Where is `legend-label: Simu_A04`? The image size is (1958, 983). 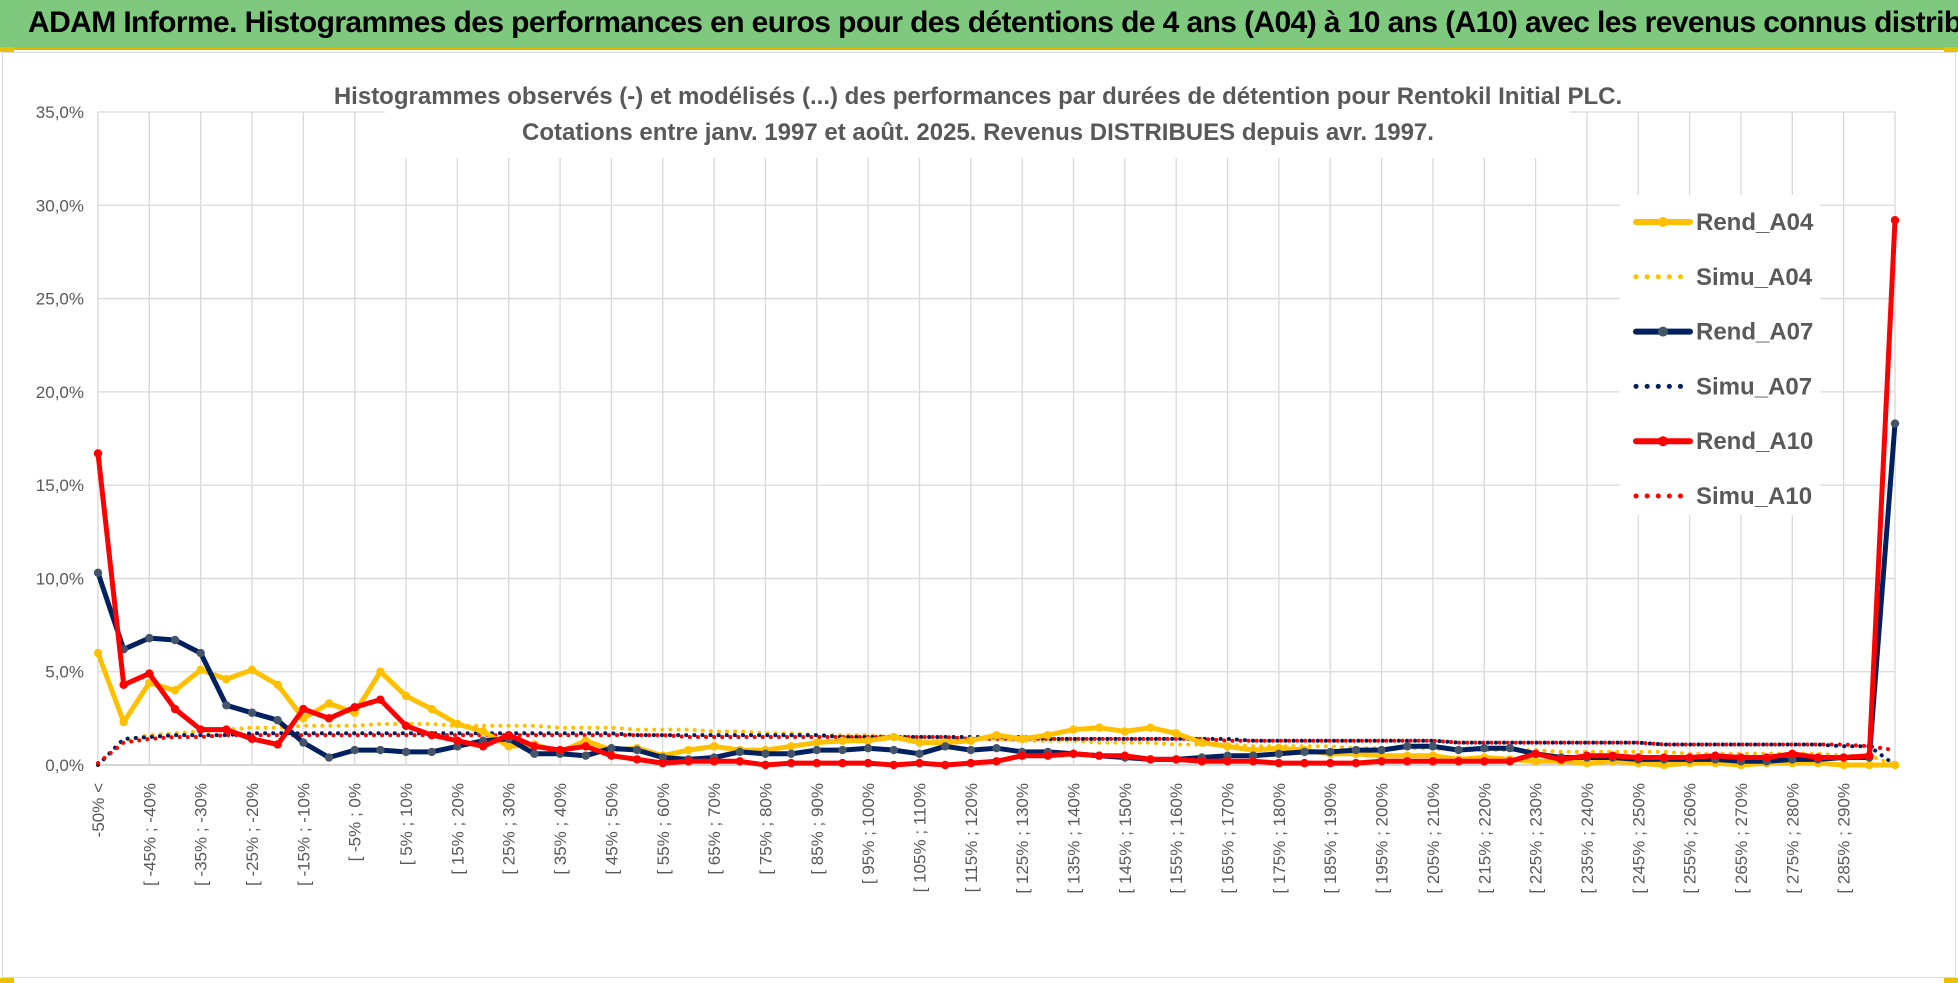
legend-label: Simu_A04 is located at coordinates (1754, 277).